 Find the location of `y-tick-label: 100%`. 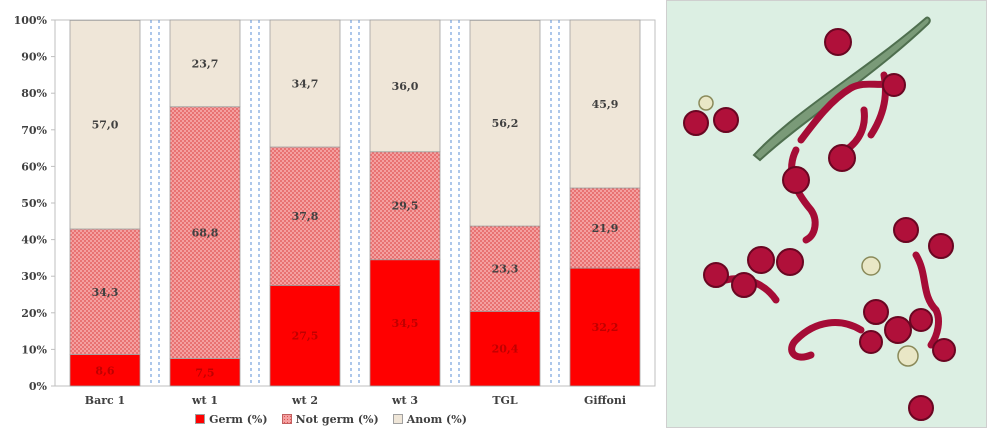

y-tick-label: 100% is located at coordinates (31, 20).